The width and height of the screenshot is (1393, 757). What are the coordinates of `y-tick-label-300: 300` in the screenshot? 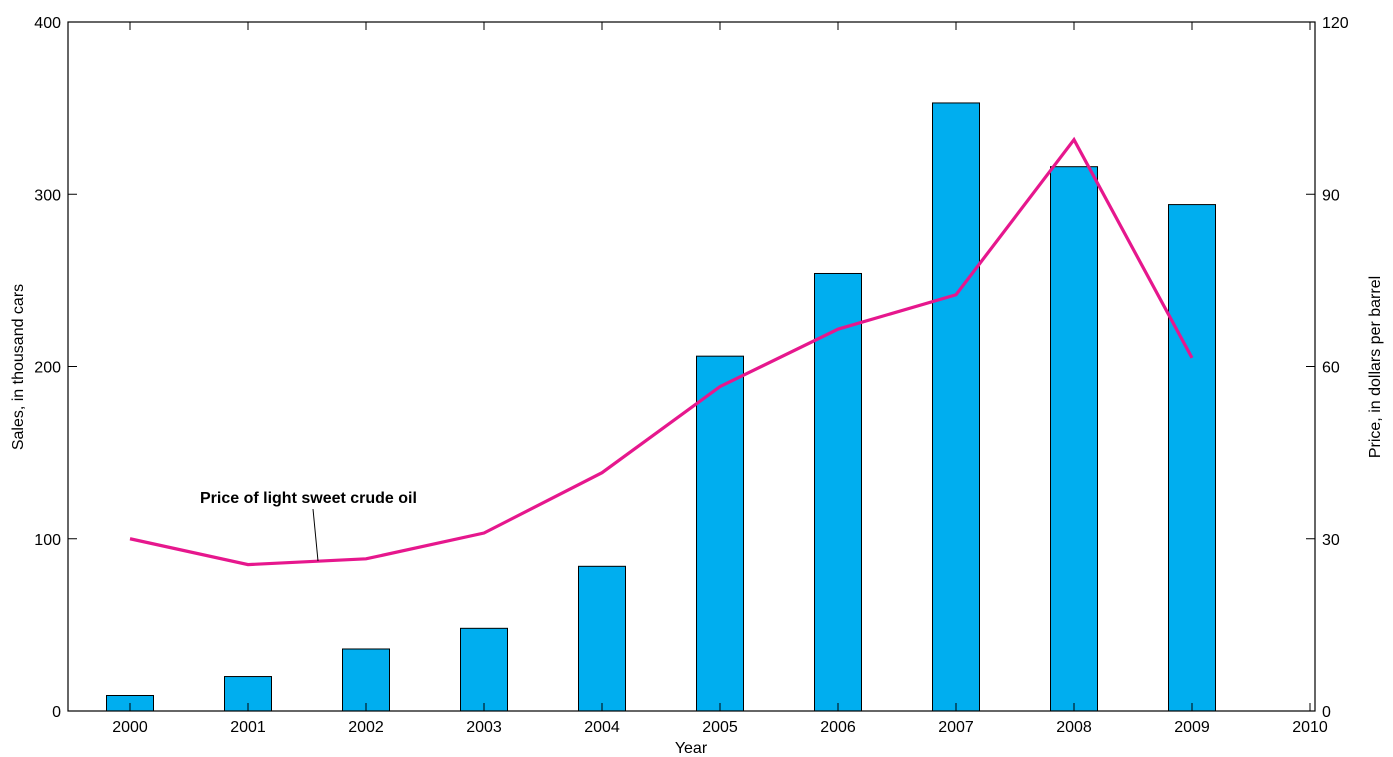 It's located at (47, 195).